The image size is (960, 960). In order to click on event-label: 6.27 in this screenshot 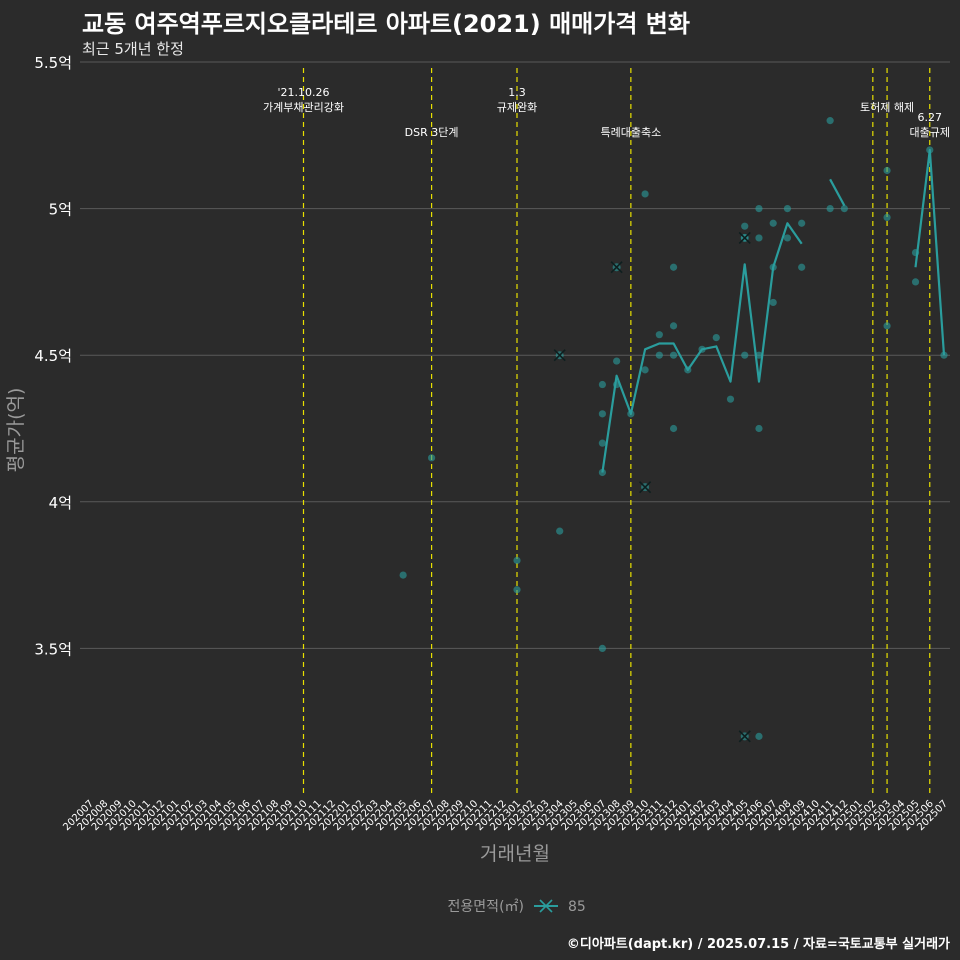, I will do `click(930, 117)`.